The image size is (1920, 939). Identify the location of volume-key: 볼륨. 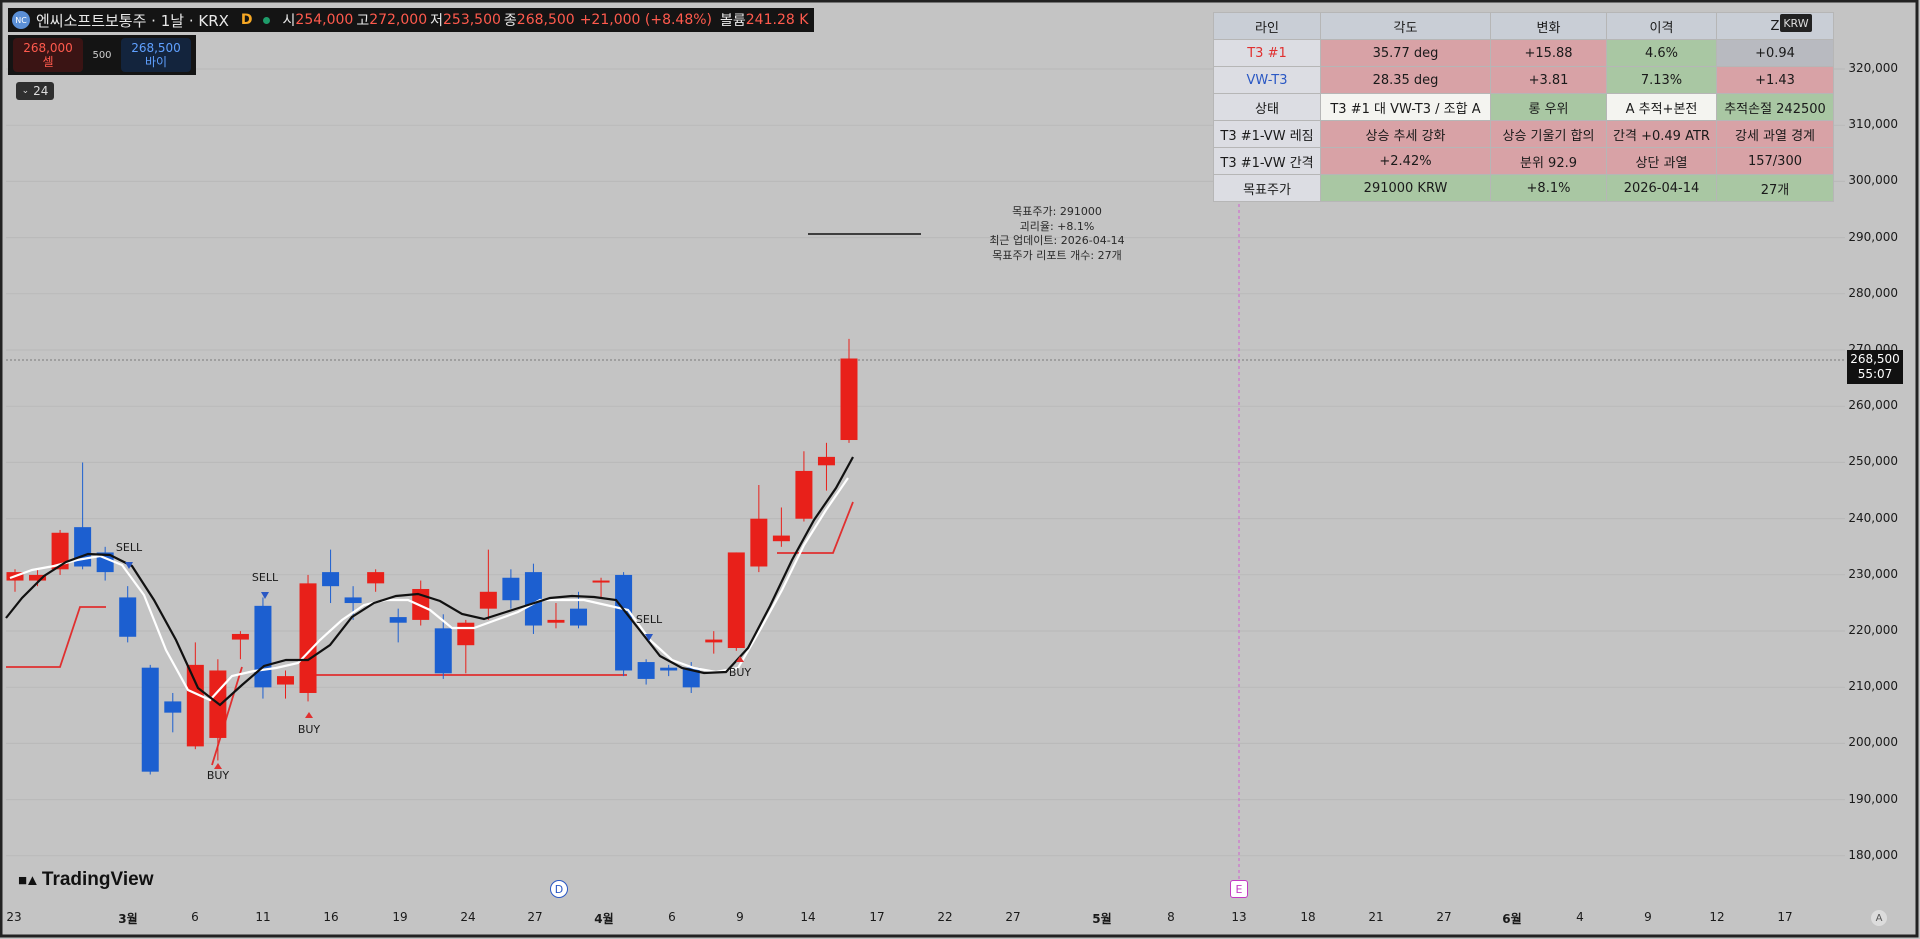
(733, 21).